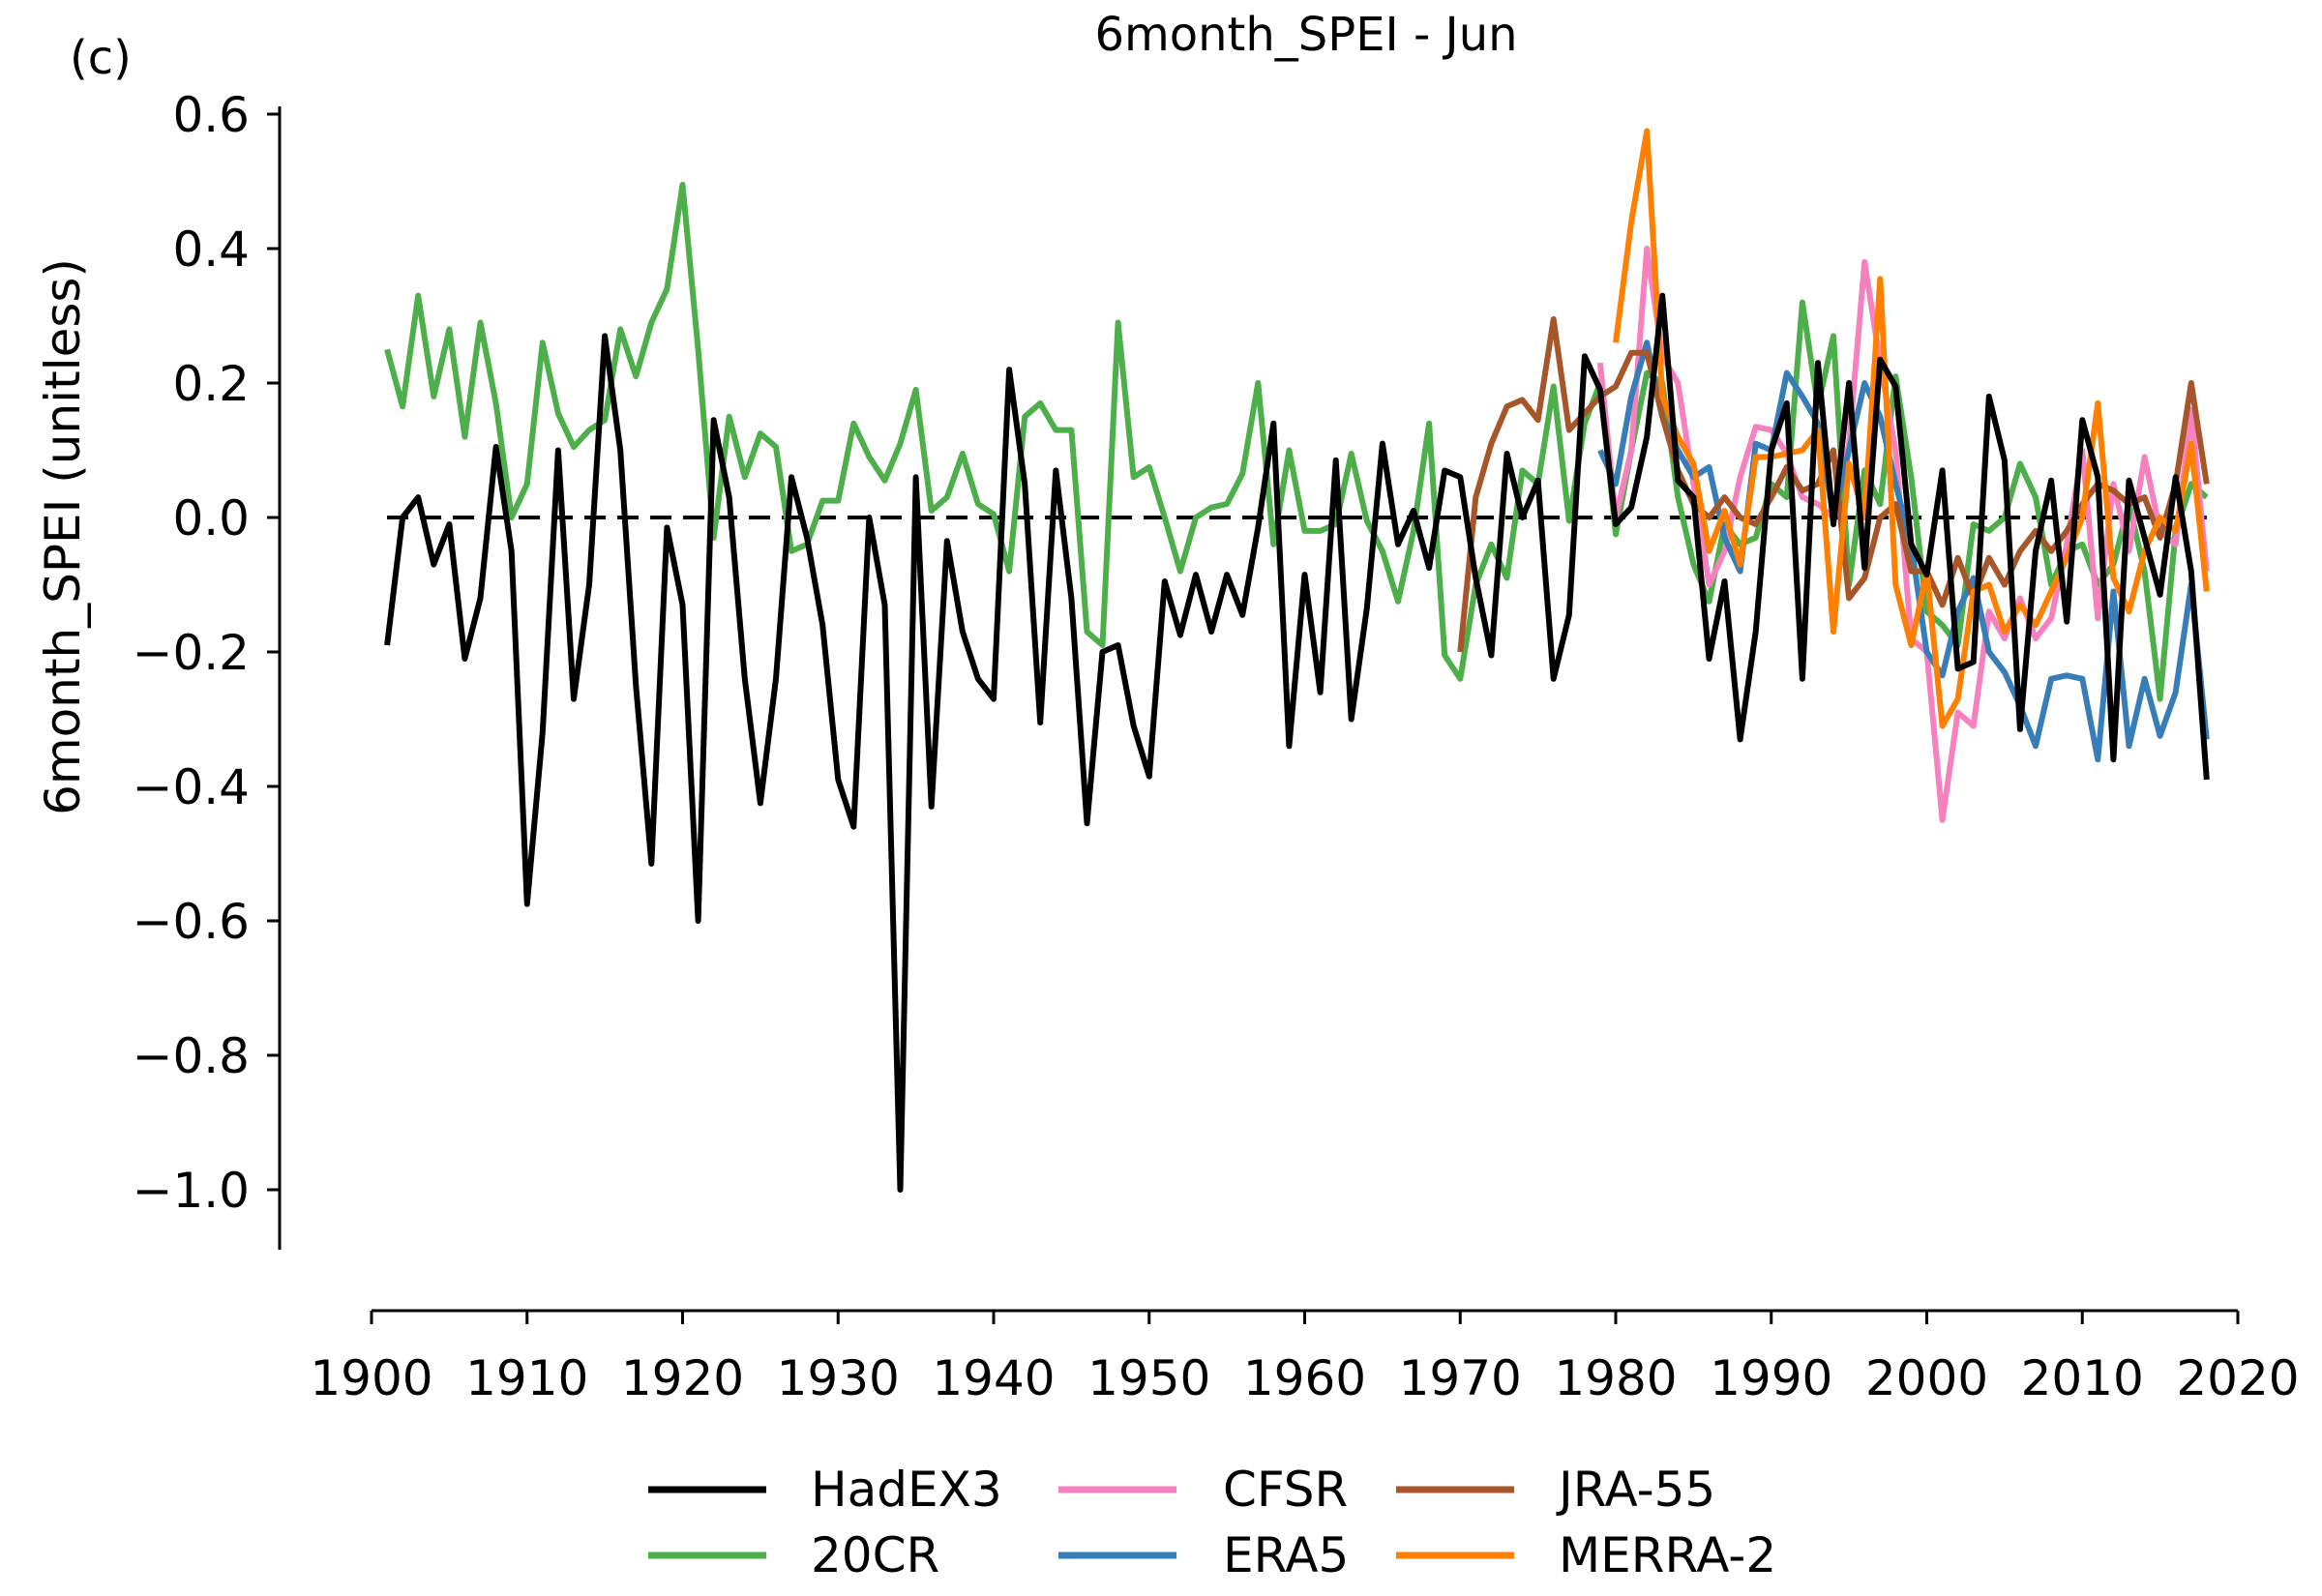 Image resolution: width=2322 pixels, height=1596 pixels. Describe the element at coordinates (191, 787) in the screenshot. I see `y-tick-label: −0.4` at that location.